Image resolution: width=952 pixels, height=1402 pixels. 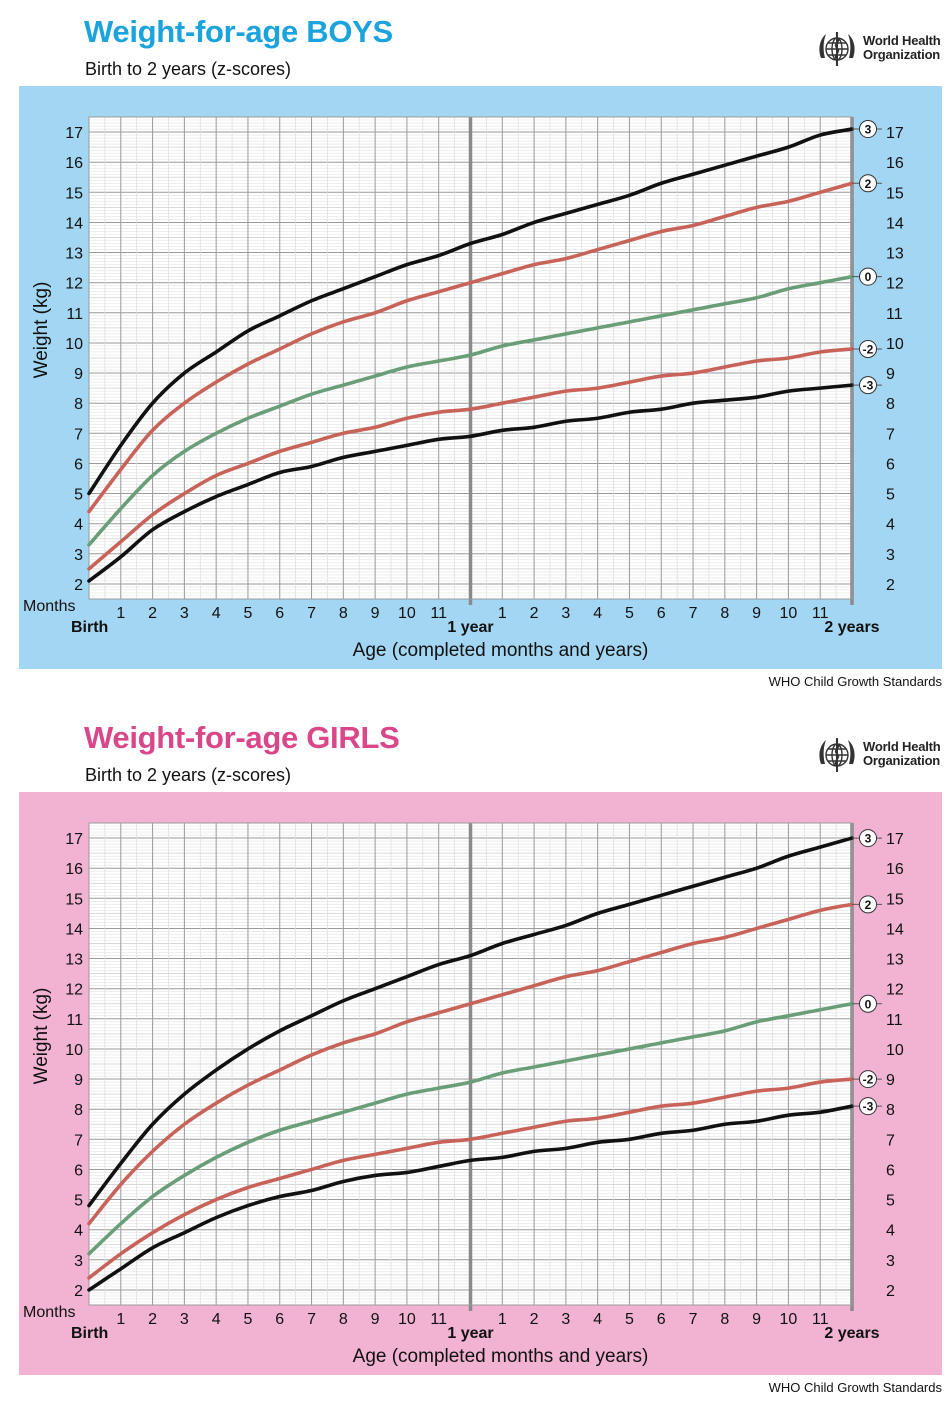 I want to click on y-tick-label-right: 10, so click(x=895, y=344).